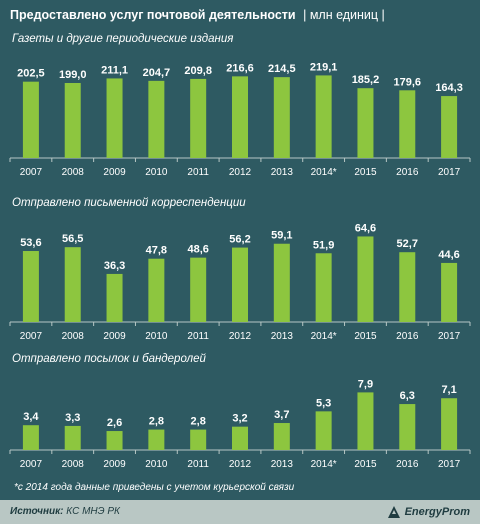 This screenshot has width=480, height=524. Describe the element at coordinates (114, 464) in the screenshot. I see `parcels-tick-label: 2009` at that location.